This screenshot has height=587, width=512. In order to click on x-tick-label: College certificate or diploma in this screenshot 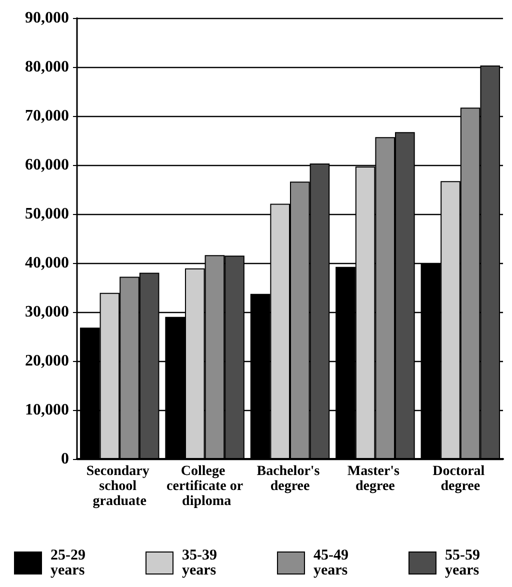, I will do `click(205, 486)`.